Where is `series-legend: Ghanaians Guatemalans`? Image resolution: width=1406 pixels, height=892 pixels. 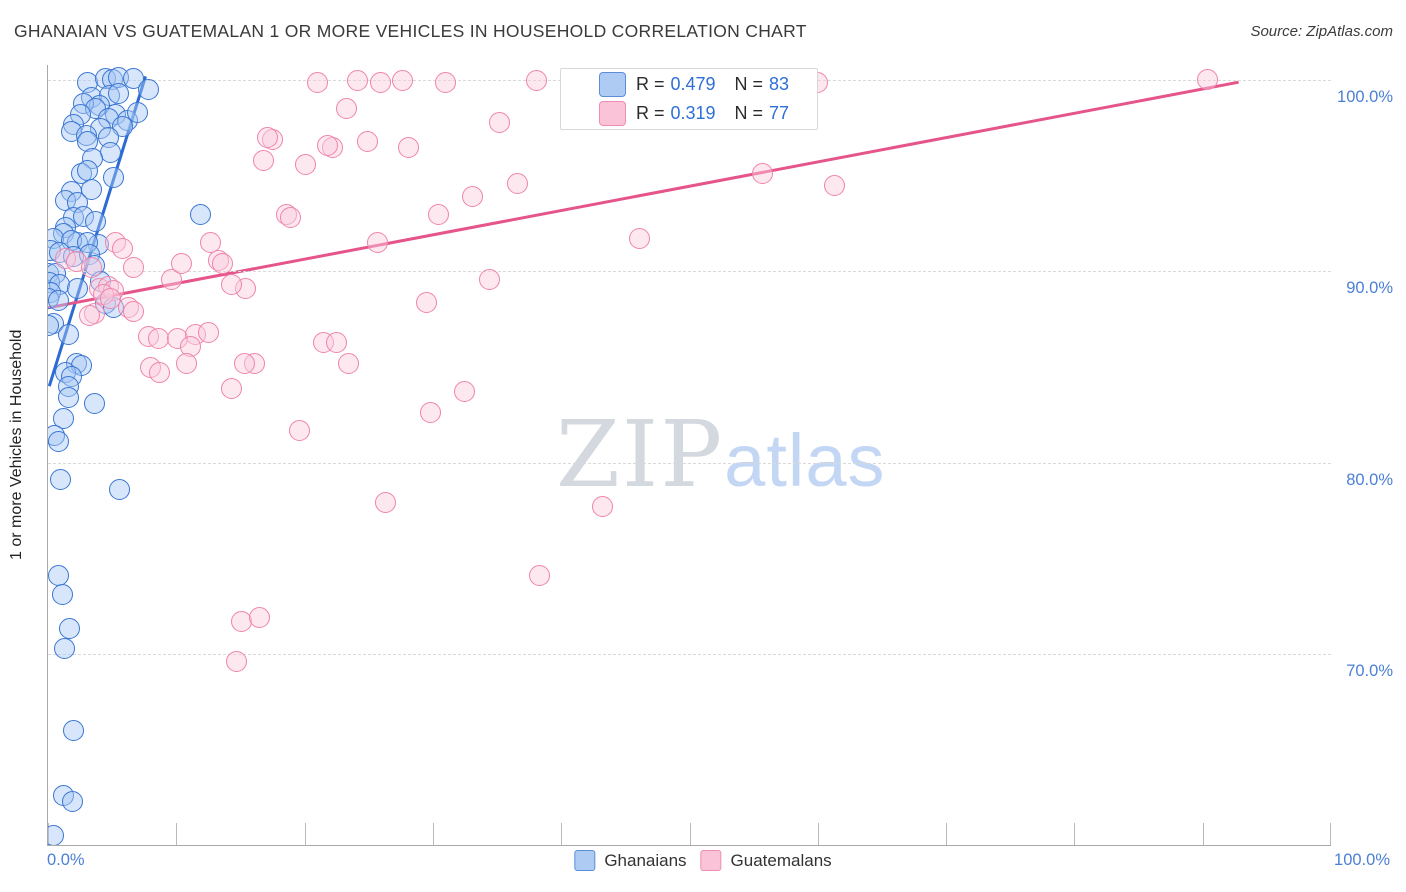
series-legend: Ghanaians Guatemalans is located at coordinates (703, 860).